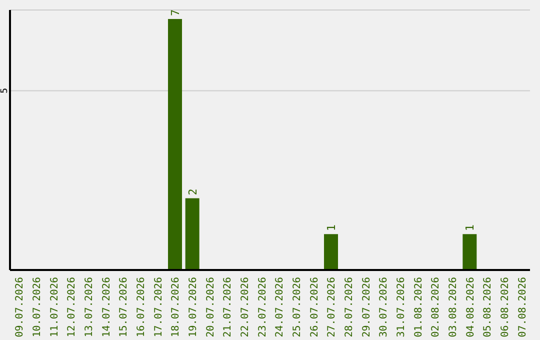  I want to click on x-tick-label: 09.07.2026, so click(20, 307).